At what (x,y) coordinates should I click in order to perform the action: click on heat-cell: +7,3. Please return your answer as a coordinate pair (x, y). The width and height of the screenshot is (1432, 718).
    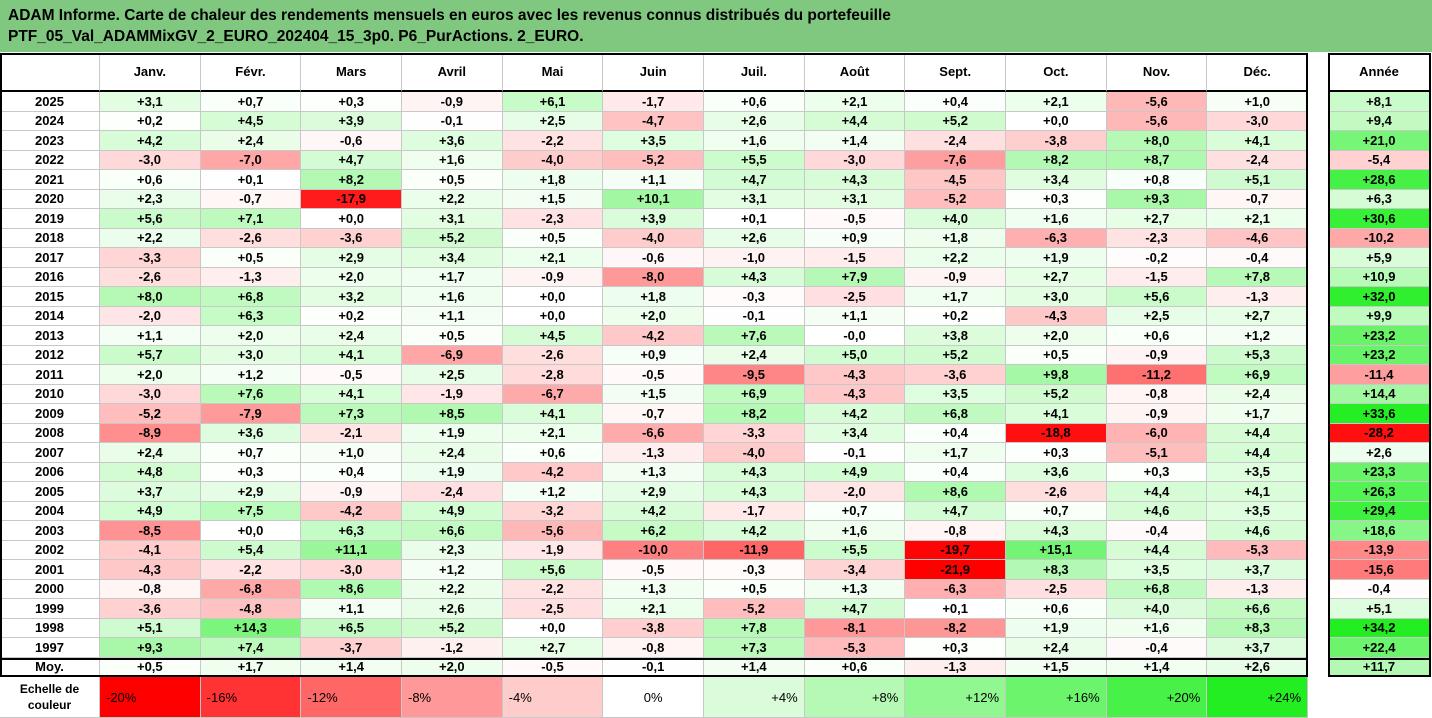
    Looking at the image, I should click on (754, 648).